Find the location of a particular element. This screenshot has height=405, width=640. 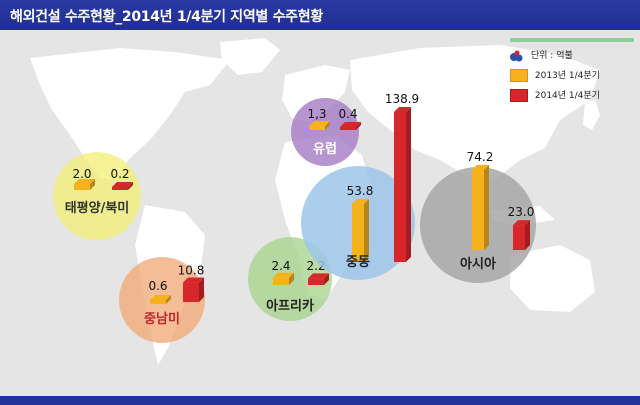

region-label: 중동 is located at coordinates (358, 262).